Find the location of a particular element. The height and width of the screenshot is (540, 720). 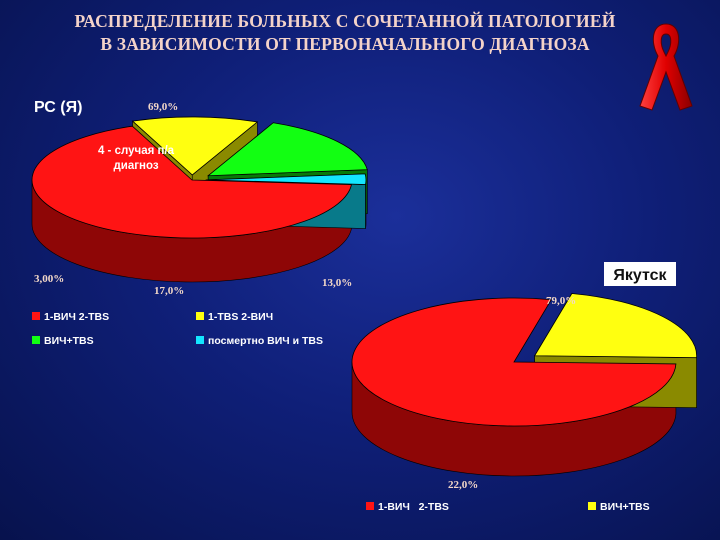

chart2-title: Якутск is located at coordinates (640, 275).